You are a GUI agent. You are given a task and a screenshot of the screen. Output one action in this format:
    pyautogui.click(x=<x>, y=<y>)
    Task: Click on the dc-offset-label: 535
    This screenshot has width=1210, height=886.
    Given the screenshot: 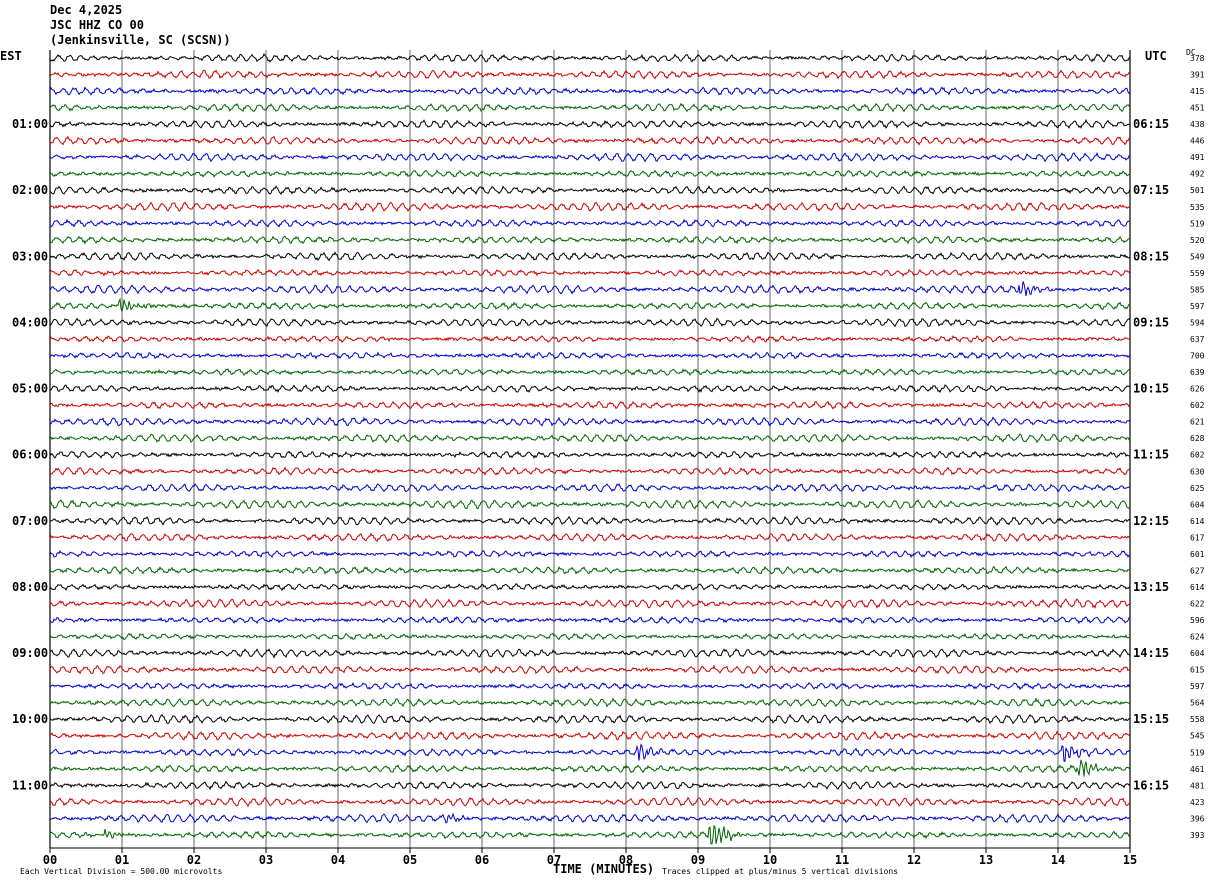 What is the action you would take?
    pyautogui.click(x=1197, y=207)
    